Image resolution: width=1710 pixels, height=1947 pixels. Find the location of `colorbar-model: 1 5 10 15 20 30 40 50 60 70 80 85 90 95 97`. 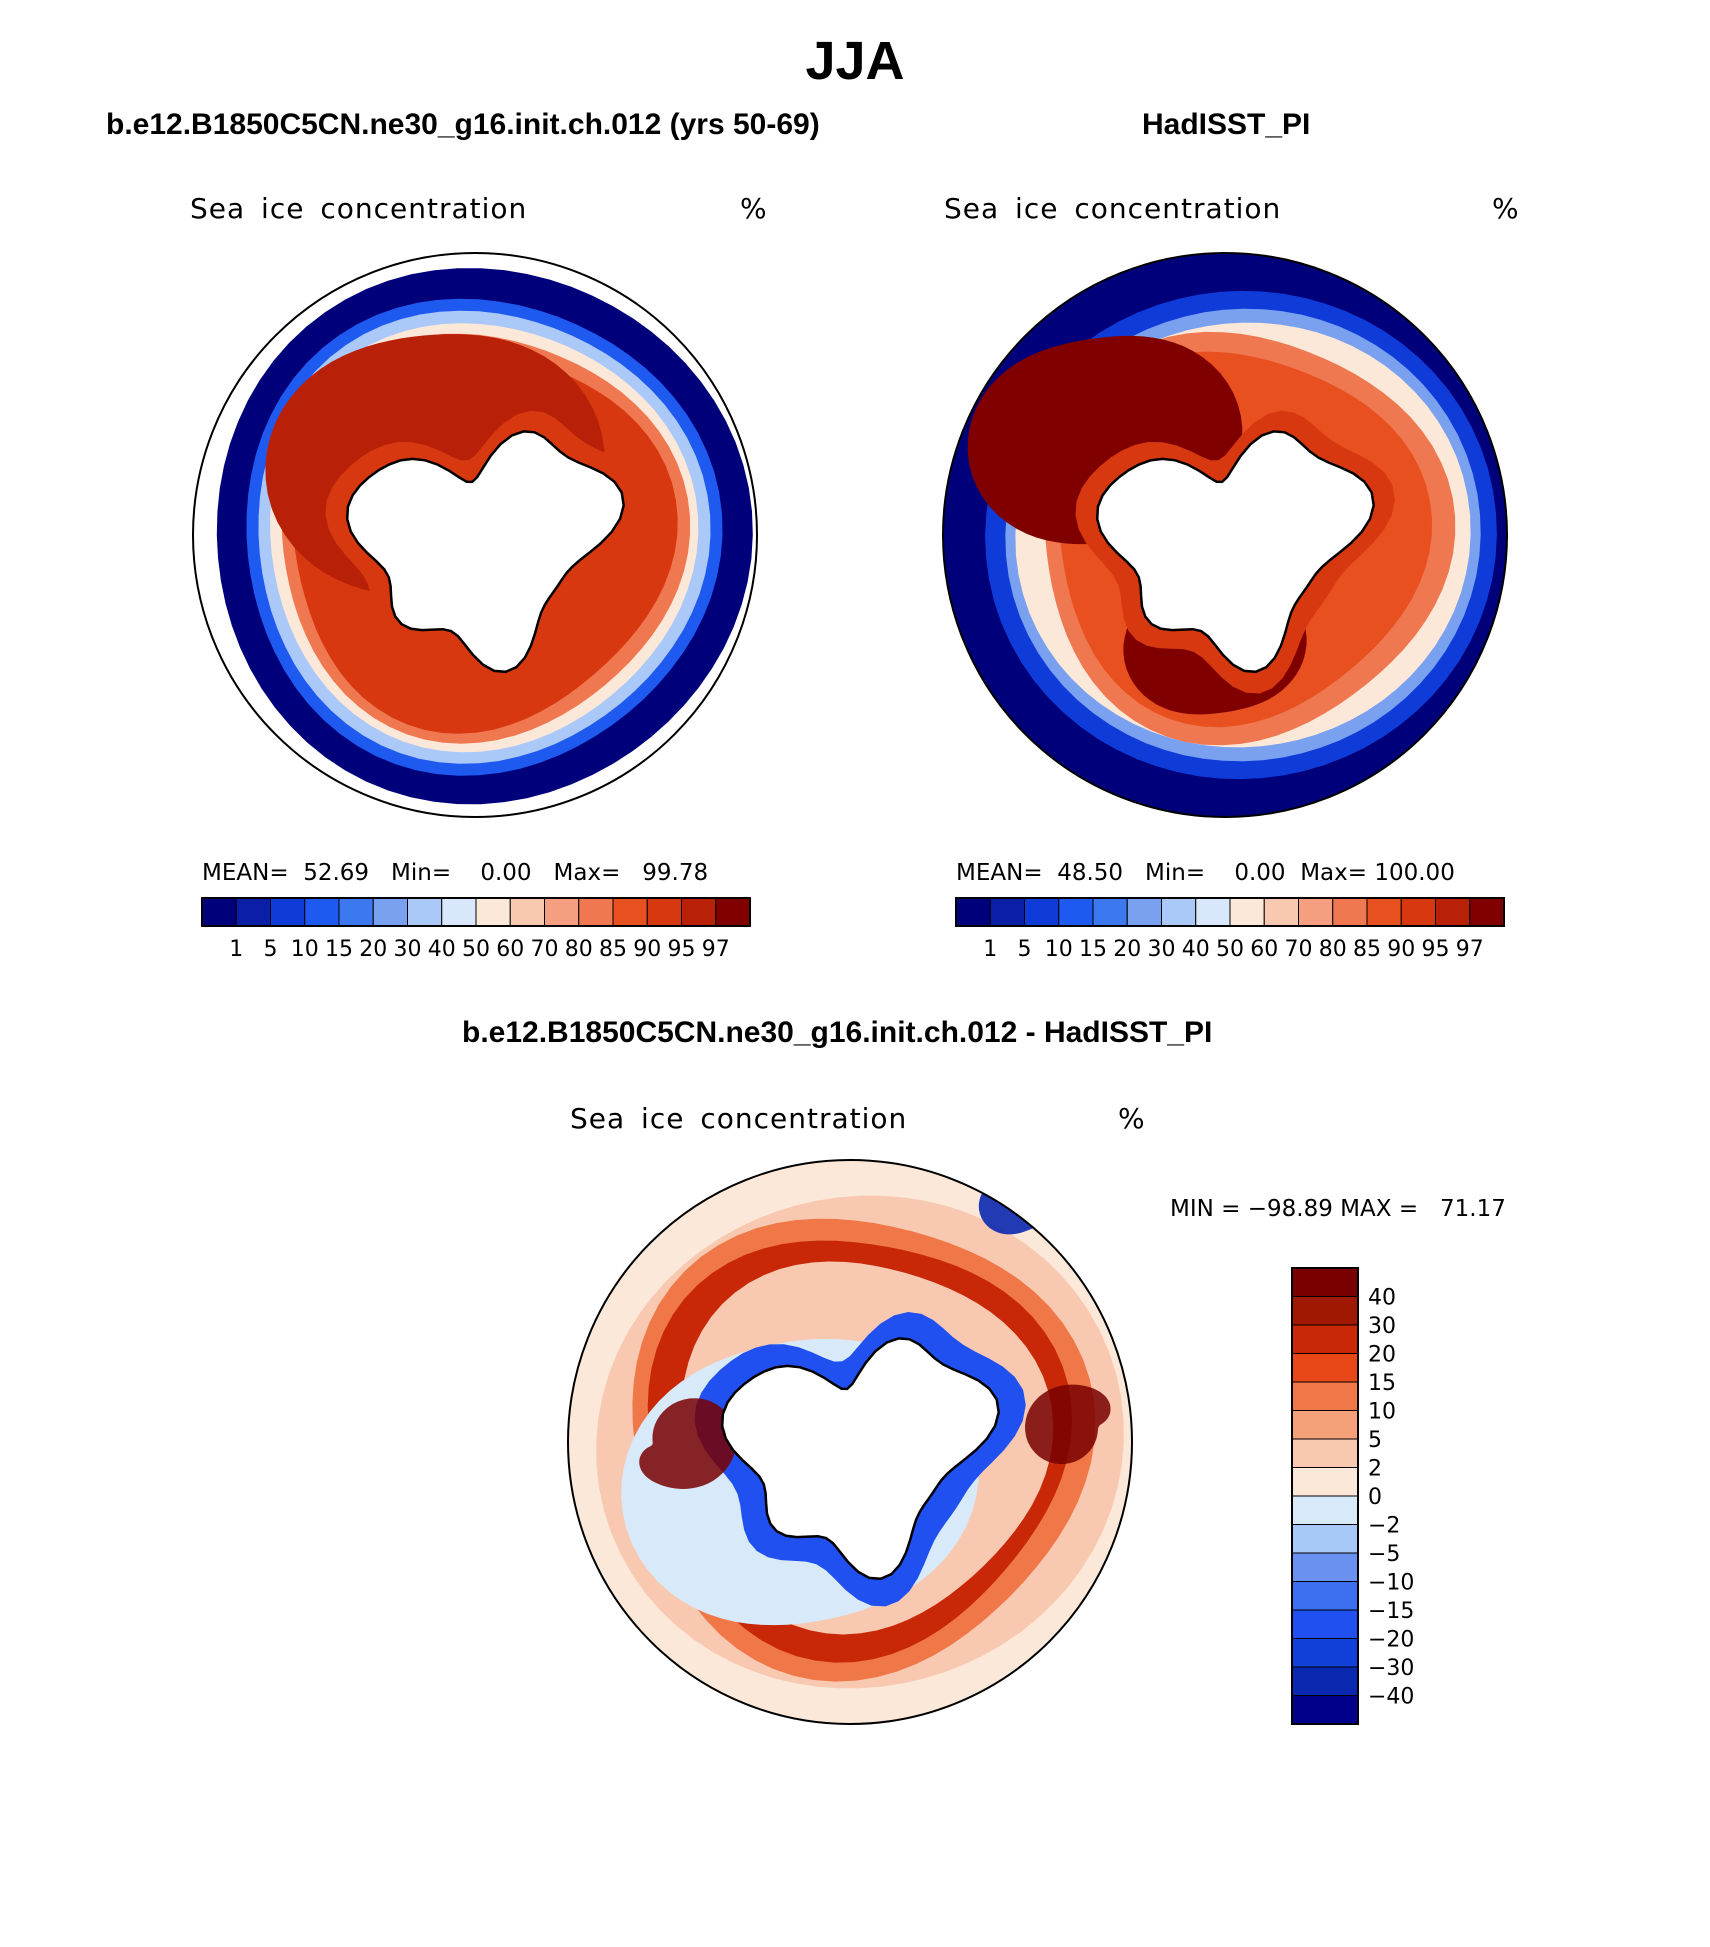

colorbar-model: 1 5 10 15 20 30 40 50 60 70 80 85 90 95 97 is located at coordinates (476, 929).